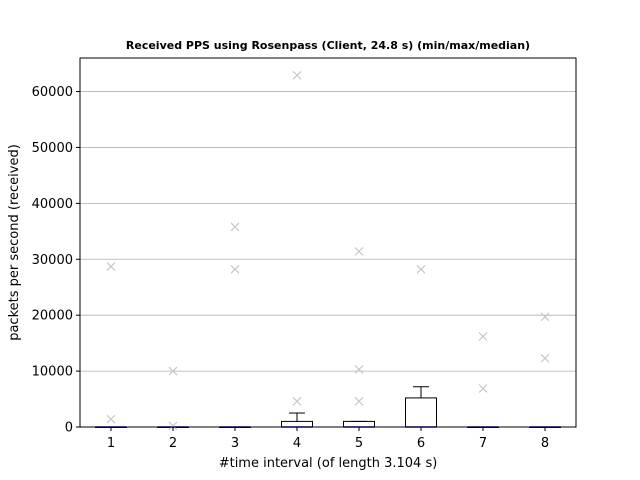  What do you see at coordinates (14, 242) in the screenshot?
I see `y-axis-label: packets per second (received)` at bounding box center [14, 242].